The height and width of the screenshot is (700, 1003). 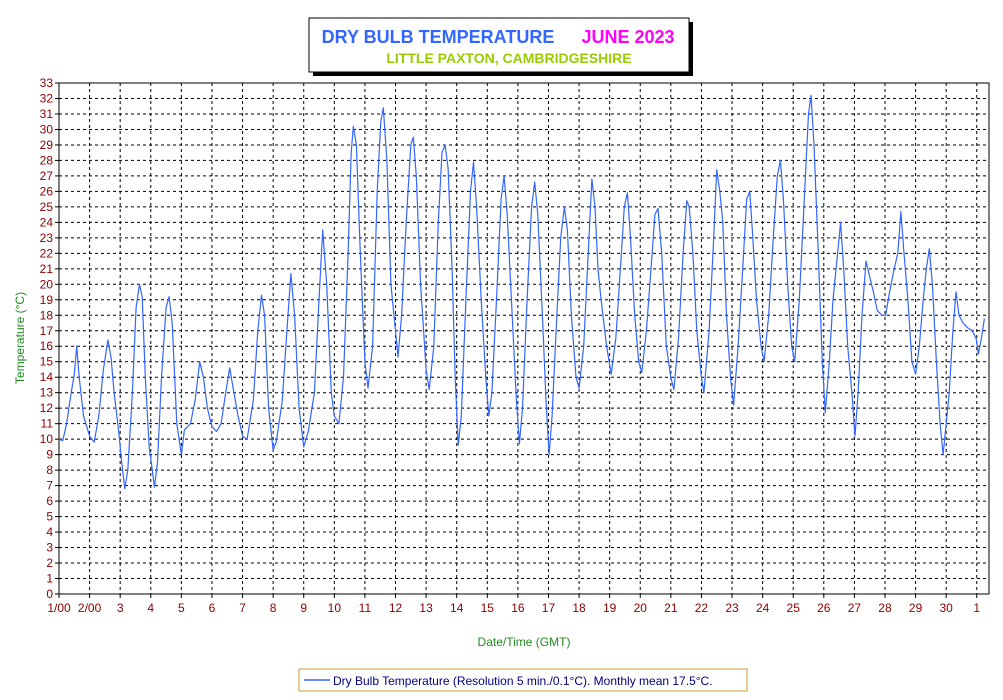 What do you see at coordinates (49, 548) in the screenshot?
I see `y-tick-label: 3` at bounding box center [49, 548].